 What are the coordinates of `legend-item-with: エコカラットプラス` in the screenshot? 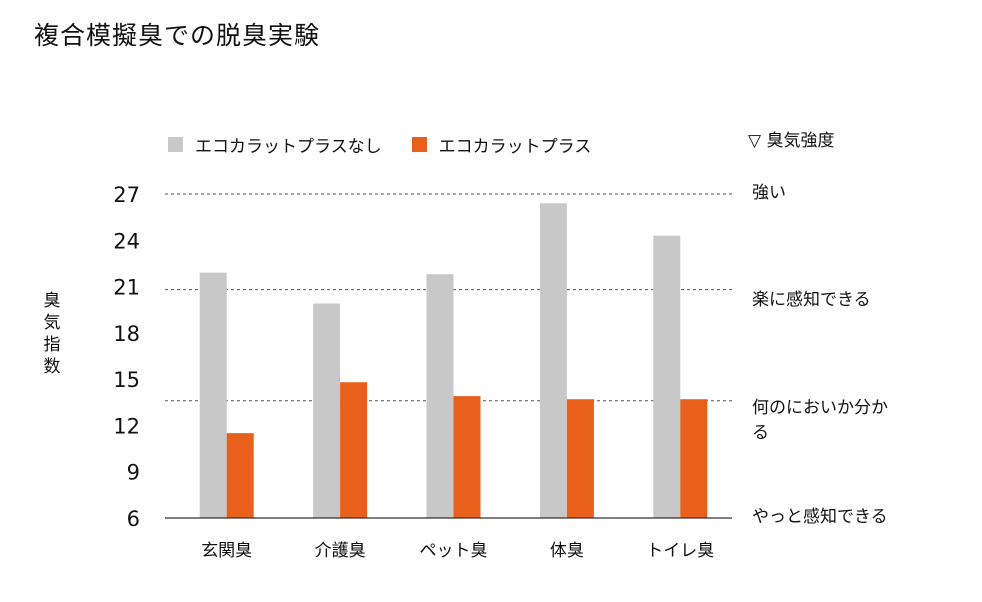 It's located at (501, 144).